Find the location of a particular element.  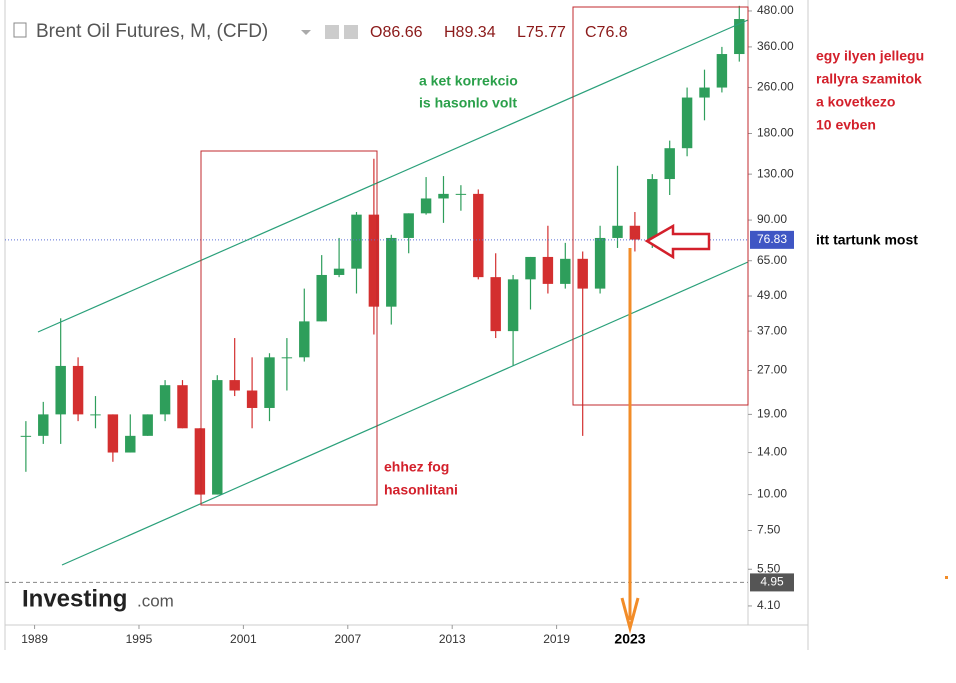

annotation: itt tartunk most is located at coordinates (867, 240).